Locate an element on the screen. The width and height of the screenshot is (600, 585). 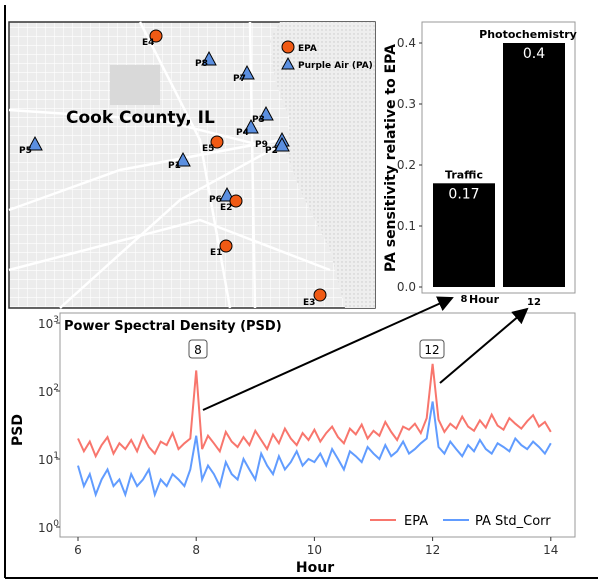
psd-x-tick-label: 14 is located at coordinates (550, 550).